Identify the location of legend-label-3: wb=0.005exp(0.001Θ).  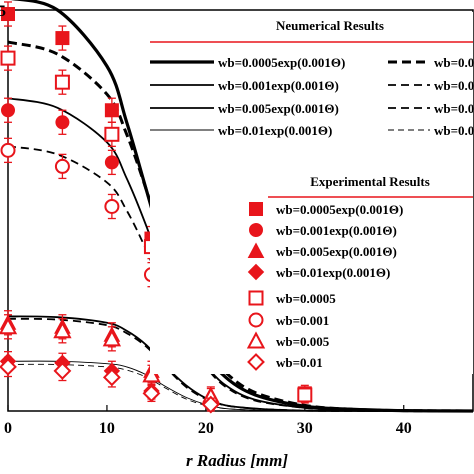
(278, 108).